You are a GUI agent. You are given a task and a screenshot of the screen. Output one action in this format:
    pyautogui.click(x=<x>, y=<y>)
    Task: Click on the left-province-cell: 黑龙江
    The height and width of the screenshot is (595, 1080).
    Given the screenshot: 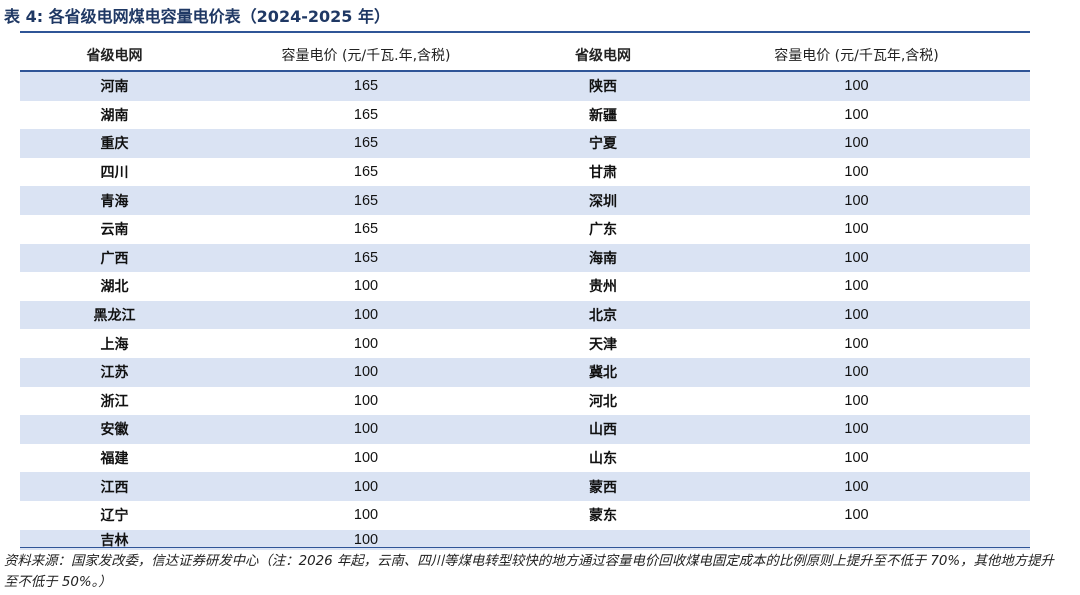 What is the action you would take?
    pyautogui.click(x=114, y=315)
    